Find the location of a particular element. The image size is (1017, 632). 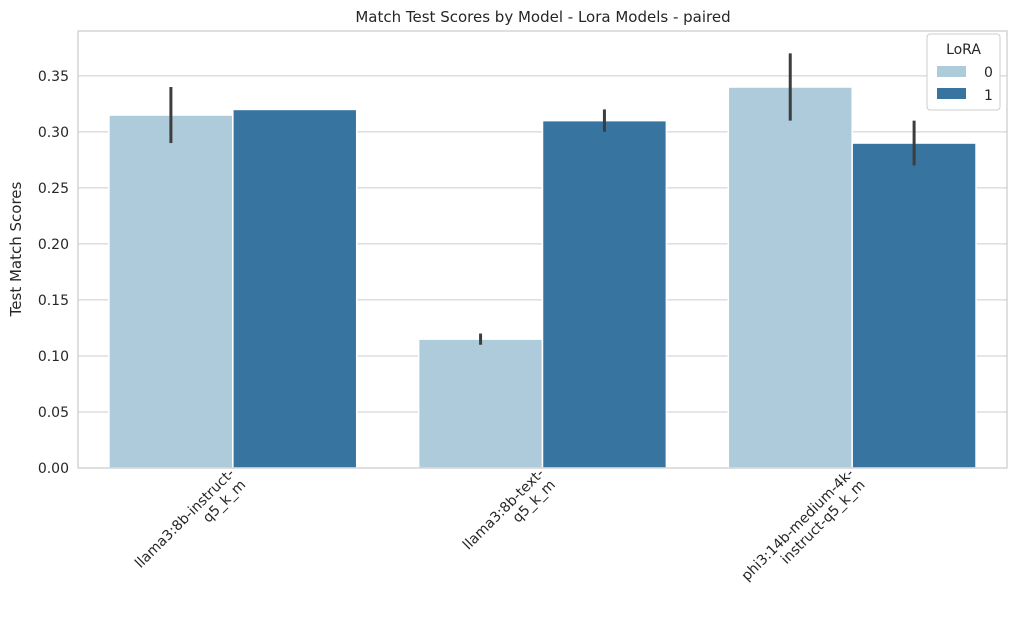

y-axis-title: Test Match Scores is located at coordinates (16, 249).